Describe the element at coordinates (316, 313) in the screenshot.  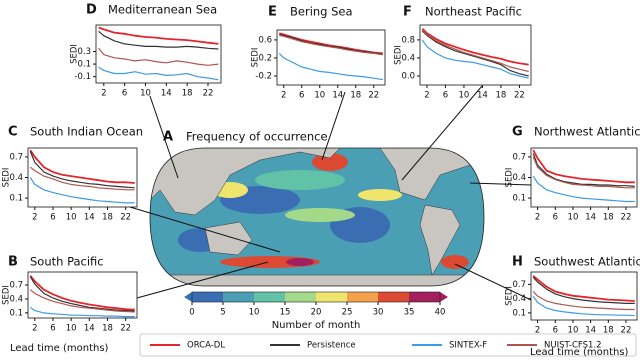
I see `colorbar-tick-label: 20` at that location.